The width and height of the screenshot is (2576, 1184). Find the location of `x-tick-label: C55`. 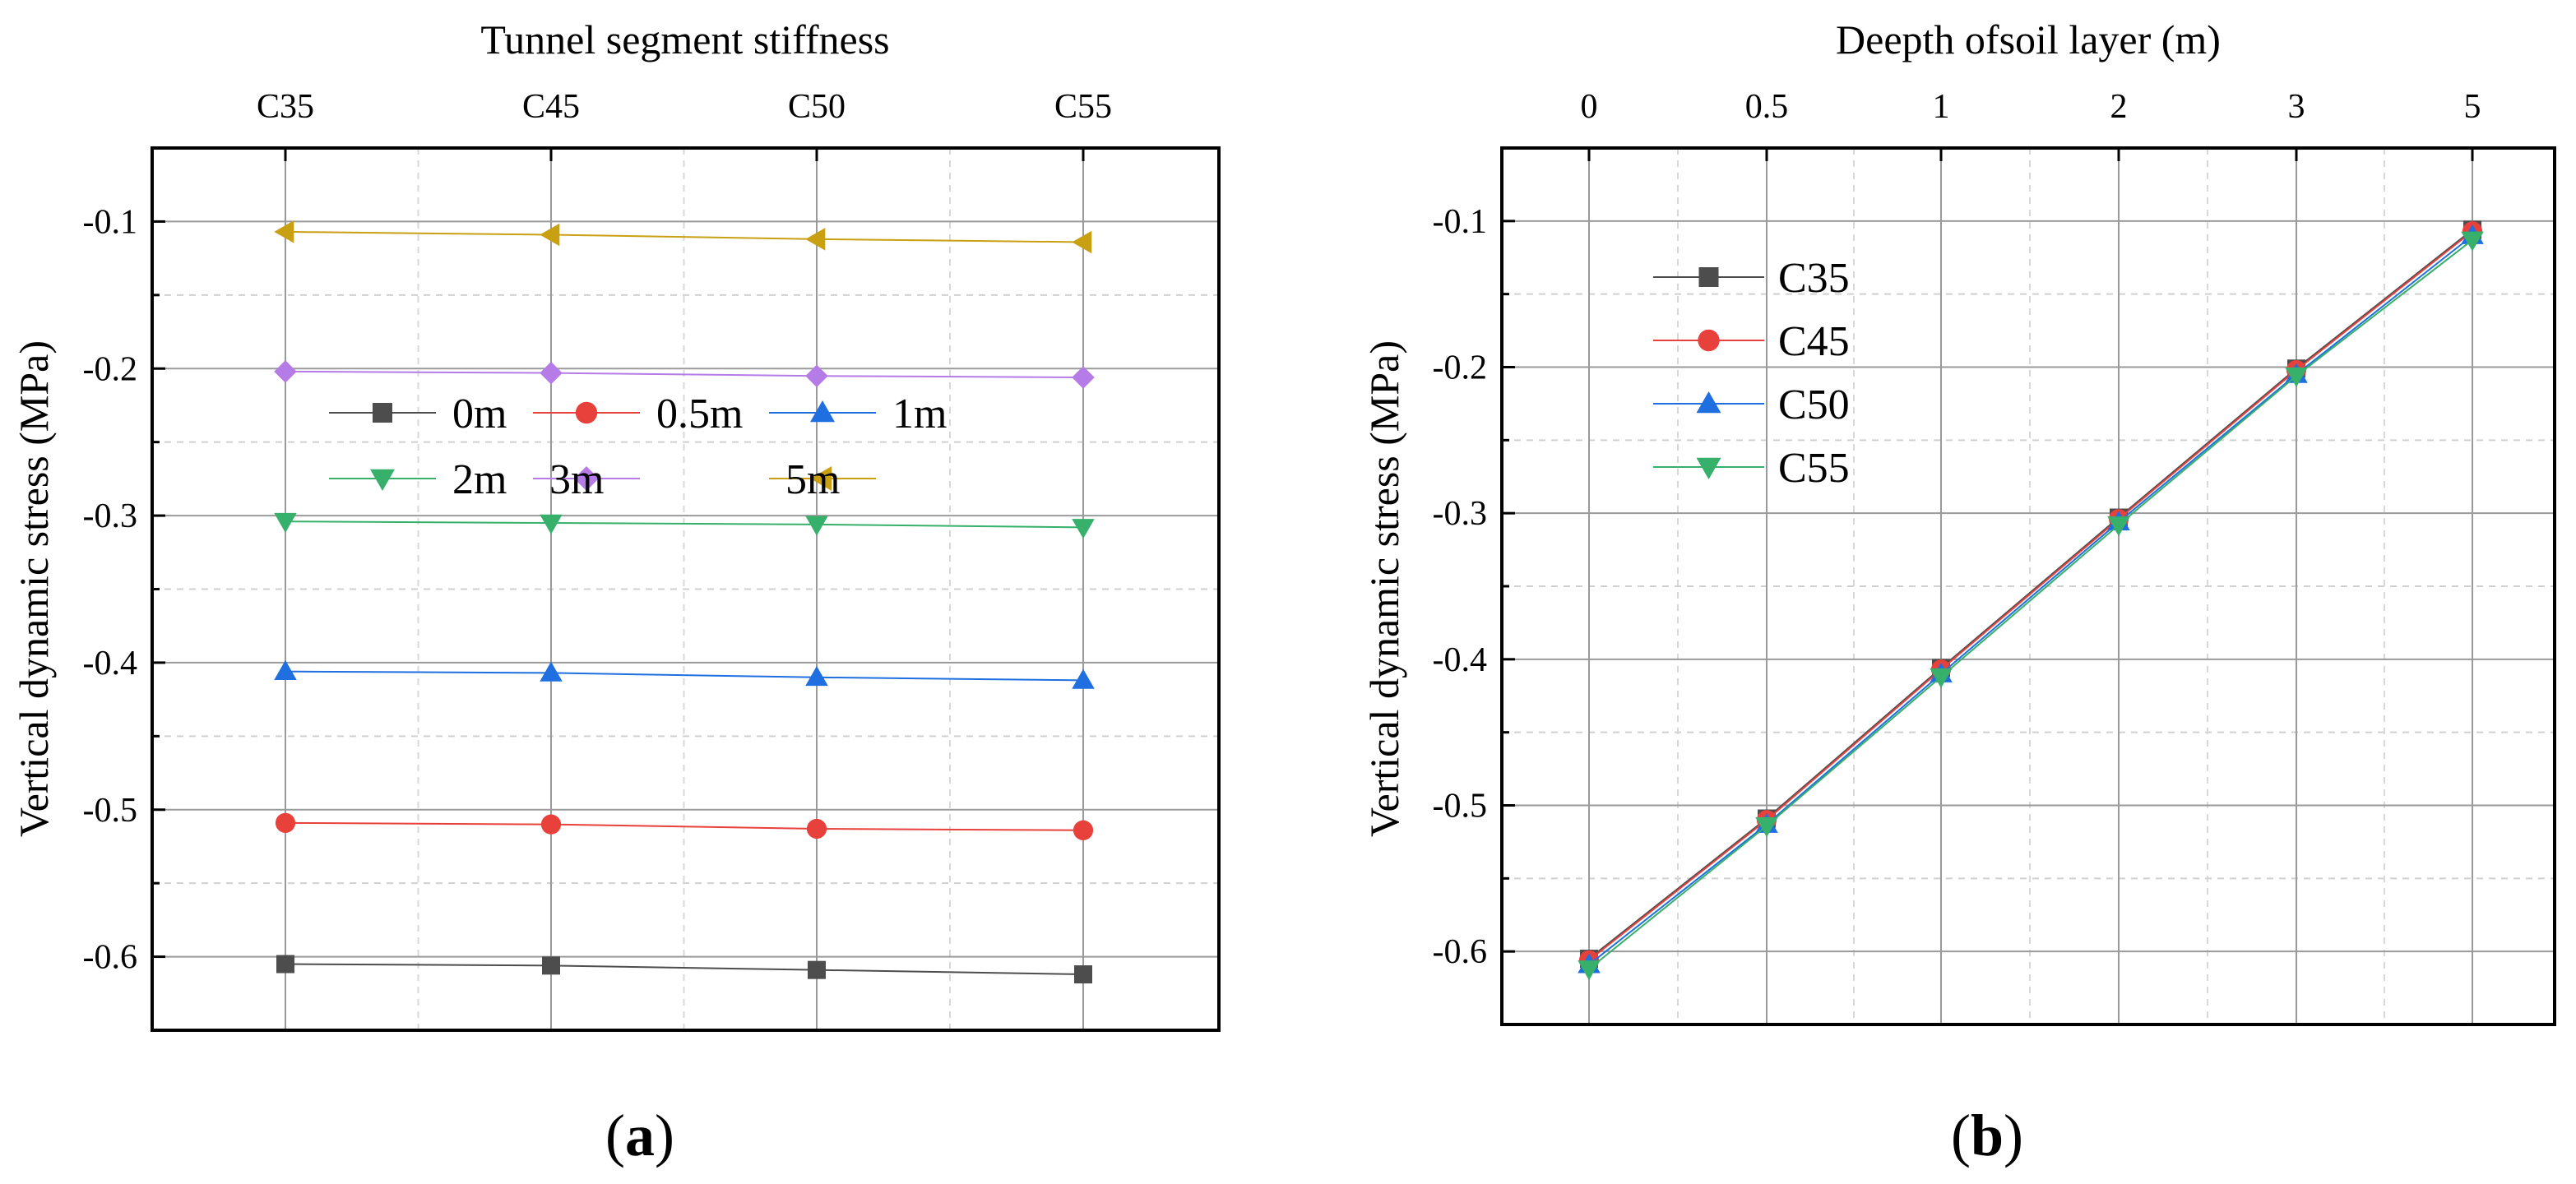

x-tick-label: C55 is located at coordinates (1083, 107).